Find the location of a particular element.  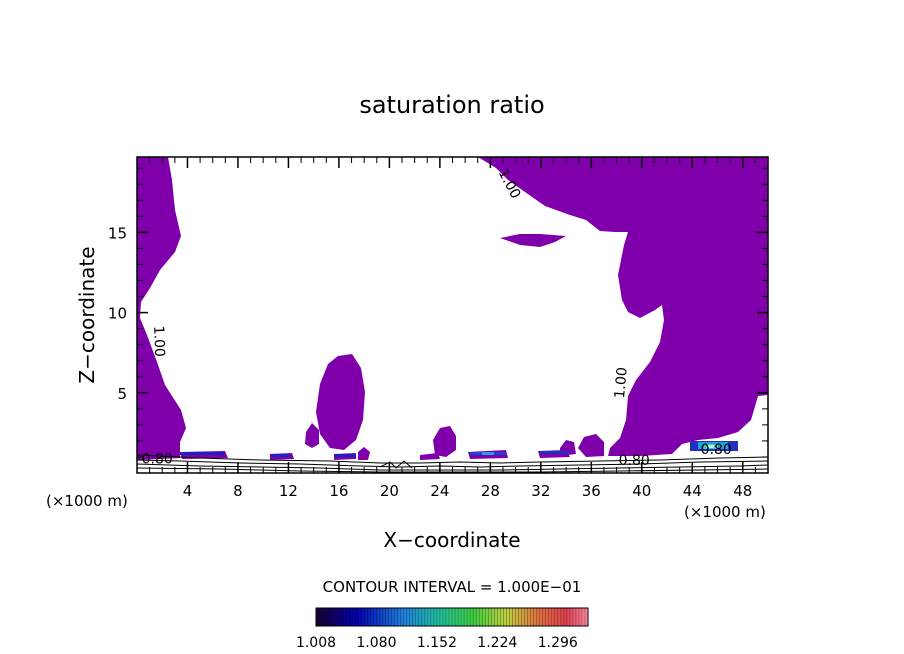

colorbar-labels: 1.008 1.080 1.152 1.224 1.296 is located at coordinates (437, 643).